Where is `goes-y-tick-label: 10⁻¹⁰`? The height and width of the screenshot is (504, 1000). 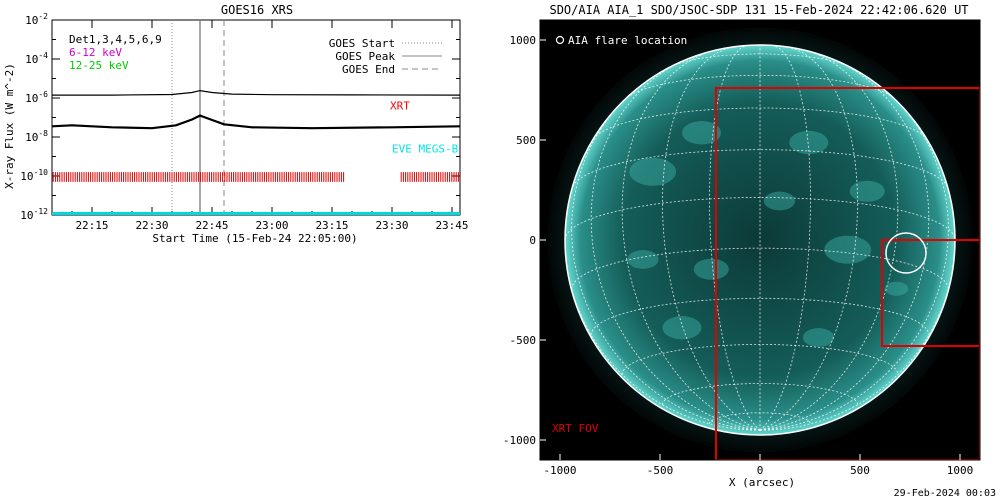
goes-y-tick-label: 10⁻¹⁰ is located at coordinates (34, 175).